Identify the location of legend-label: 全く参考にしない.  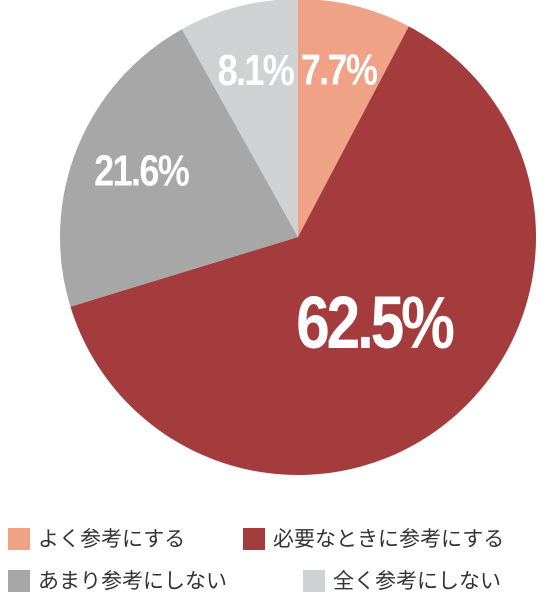
(417, 581).